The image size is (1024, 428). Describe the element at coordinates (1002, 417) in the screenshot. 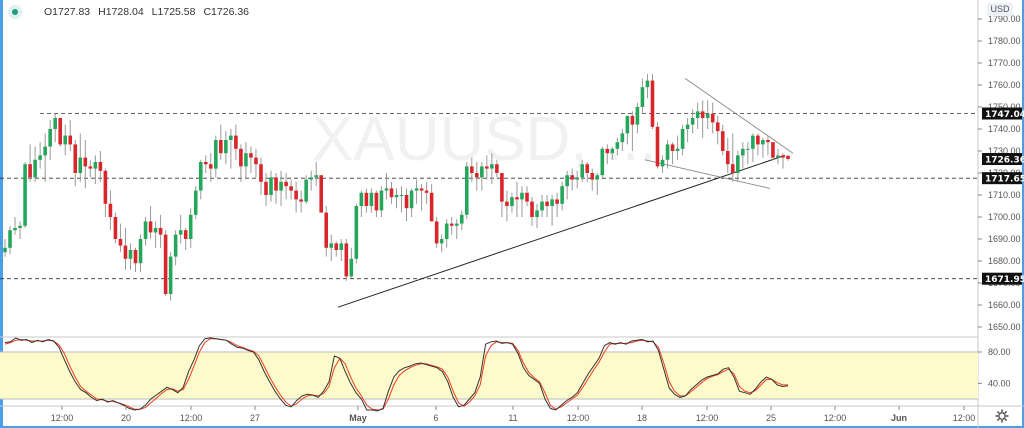

I see `gear-icon` at that location.